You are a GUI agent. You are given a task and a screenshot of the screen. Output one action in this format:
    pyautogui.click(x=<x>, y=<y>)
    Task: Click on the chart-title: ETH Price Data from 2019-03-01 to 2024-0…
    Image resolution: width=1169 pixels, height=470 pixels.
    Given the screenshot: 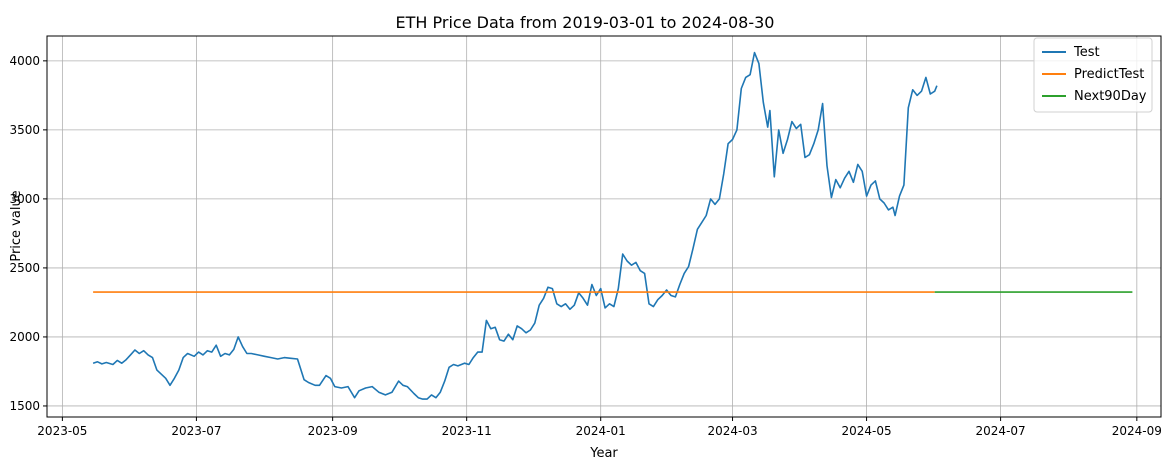 What is the action you would take?
    pyautogui.click(x=585, y=22)
    